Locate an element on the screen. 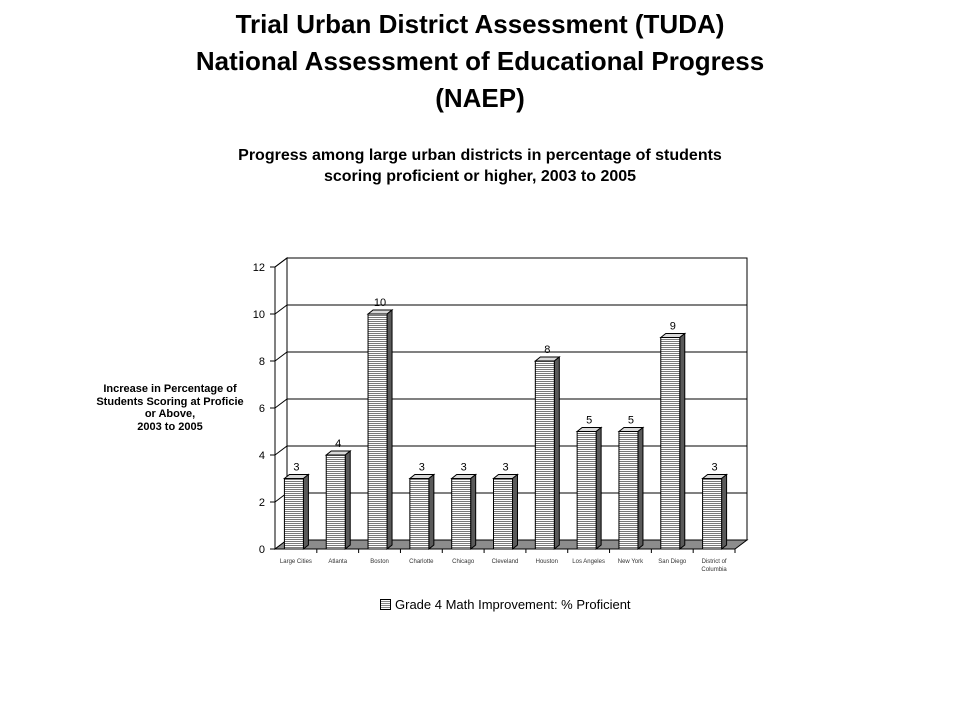 The image size is (960, 720). bar-data-label: 9 is located at coordinates (673, 327).